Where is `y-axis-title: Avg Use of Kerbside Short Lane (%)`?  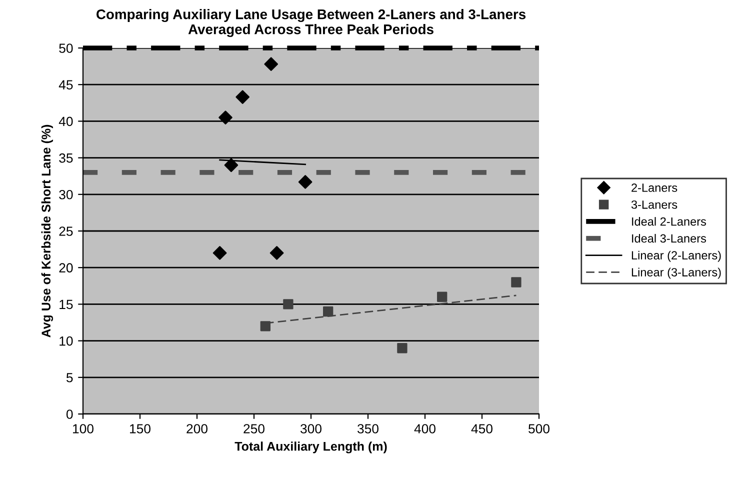 y-axis-title: Avg Use of Kerbside Short Lane (%) is located at coordinates (47, 231).